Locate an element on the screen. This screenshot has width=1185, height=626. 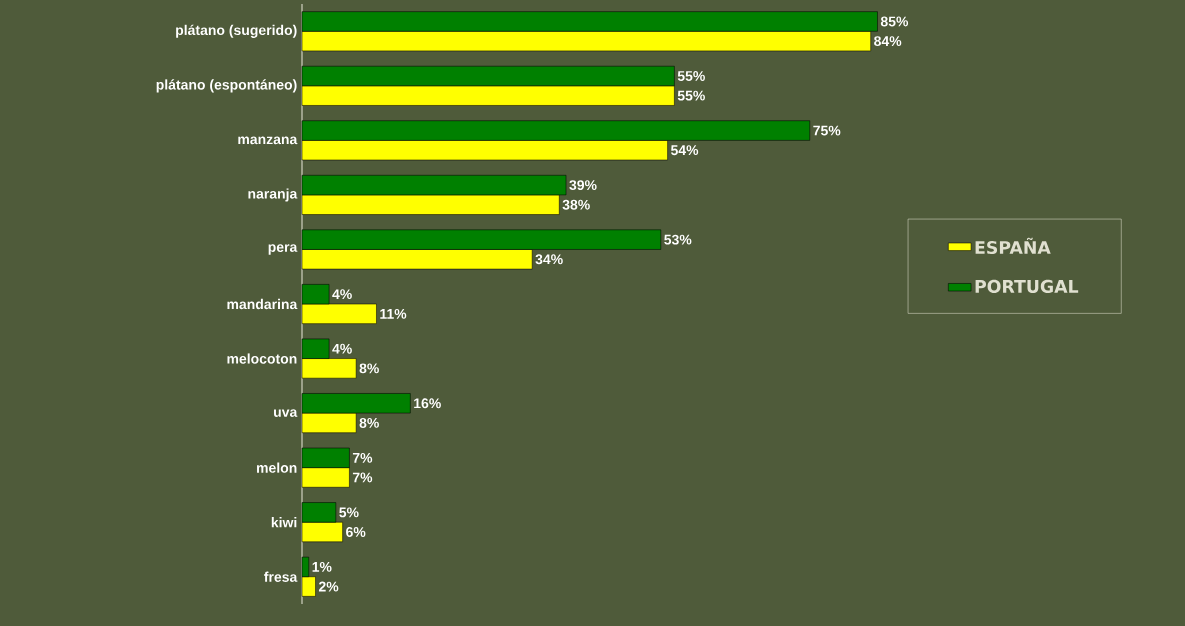
data-label: 38% is located at coordinates (576, 204).